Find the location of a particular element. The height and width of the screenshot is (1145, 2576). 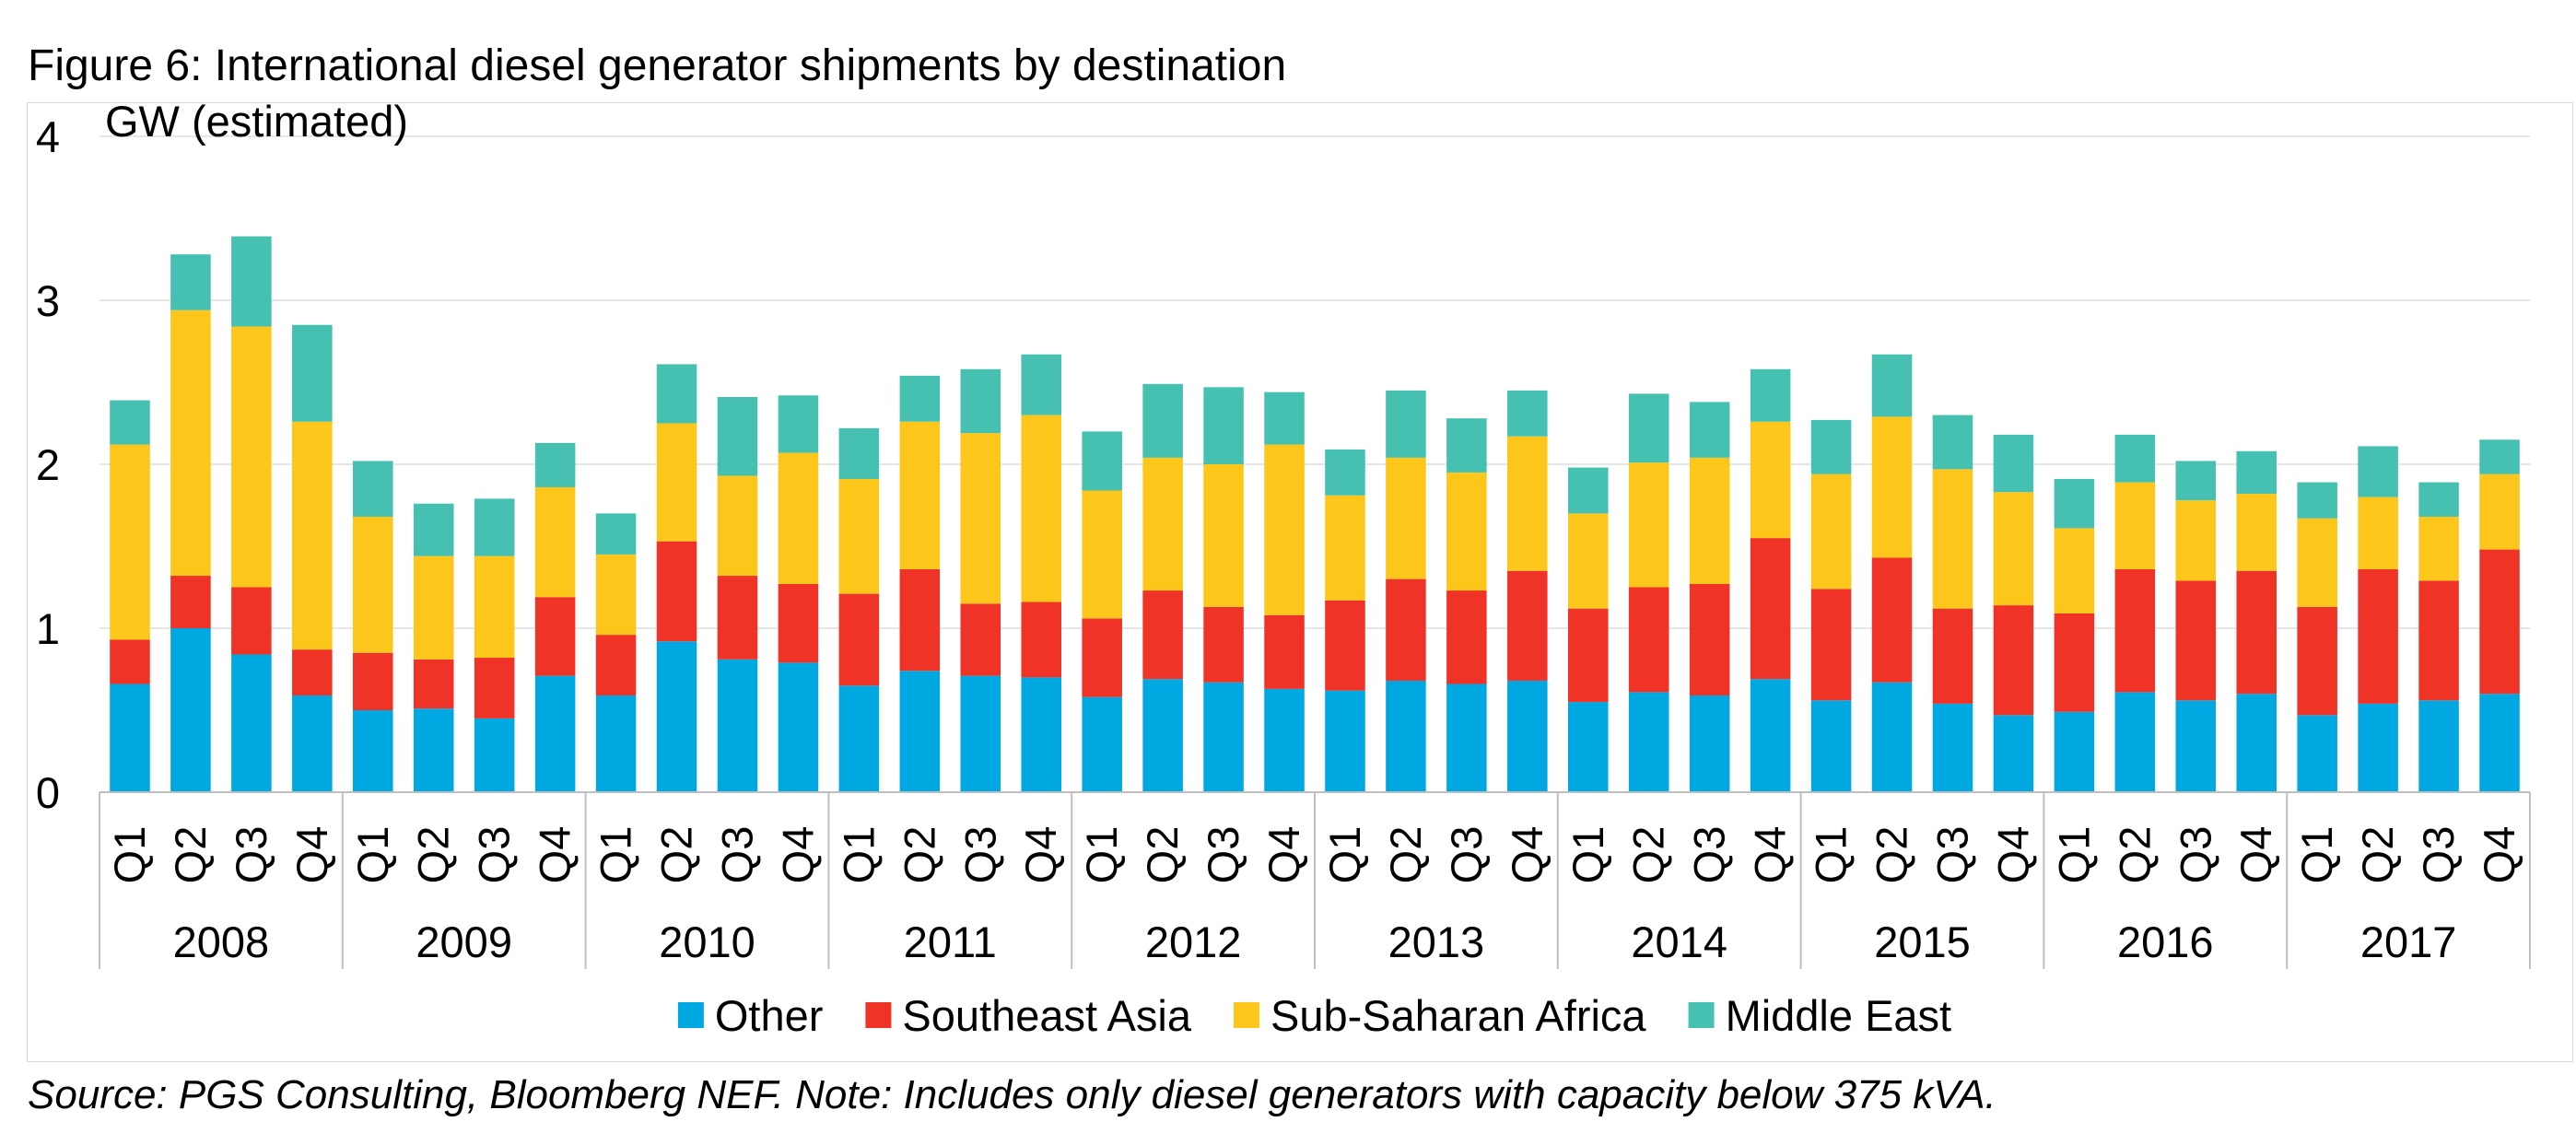

x-tick-label-7: Q3 is located at coordinates (495, 855).